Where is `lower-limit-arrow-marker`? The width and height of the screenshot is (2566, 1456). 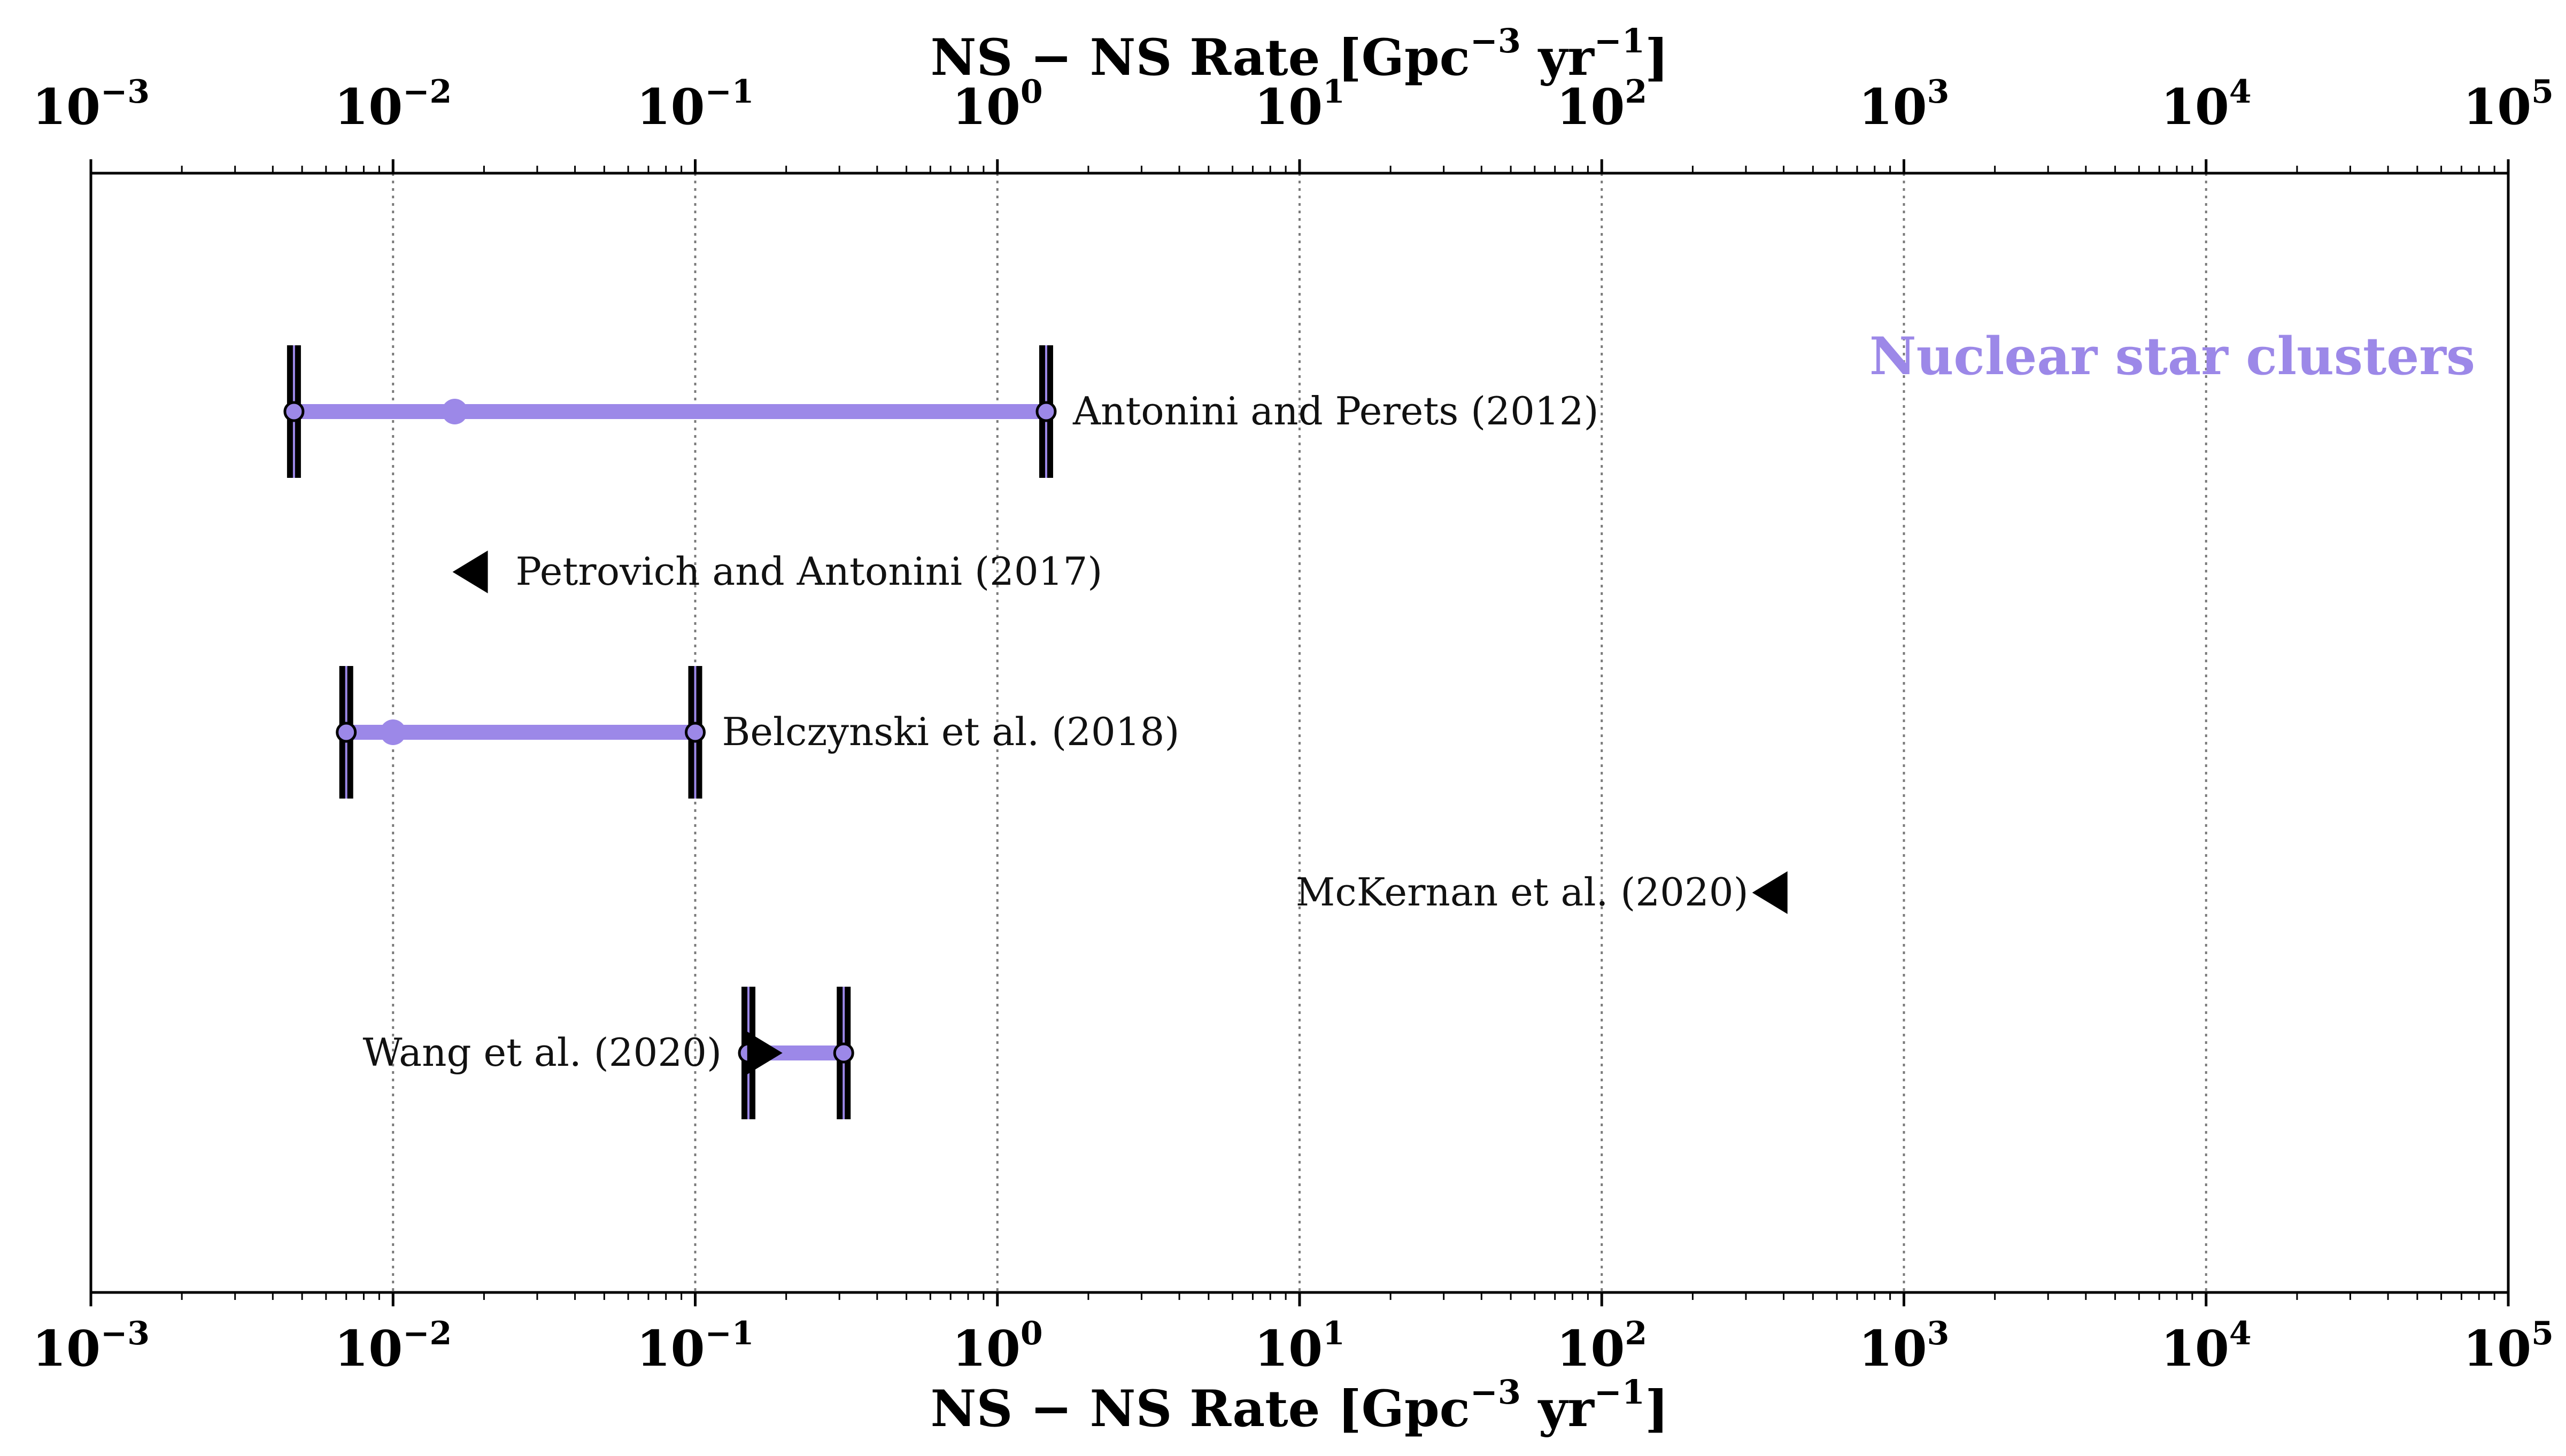 lower-limit-arrow-marker is located at coordinates (765, 1053).